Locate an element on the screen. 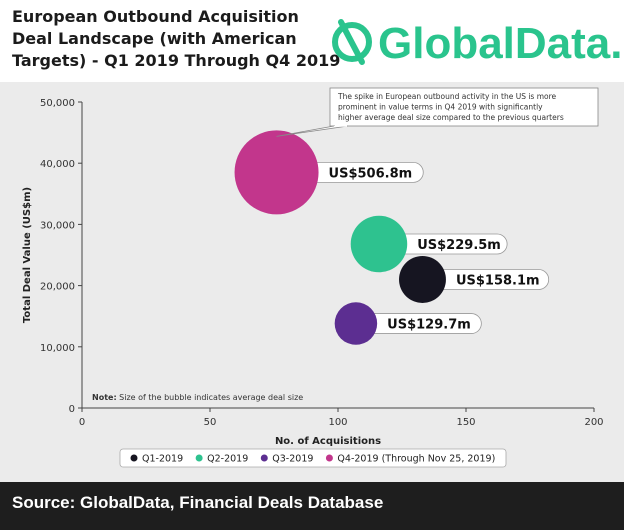 The width and height of the screenshot is (624, 530). annotation-pointer is located at coordinates (312, 131).